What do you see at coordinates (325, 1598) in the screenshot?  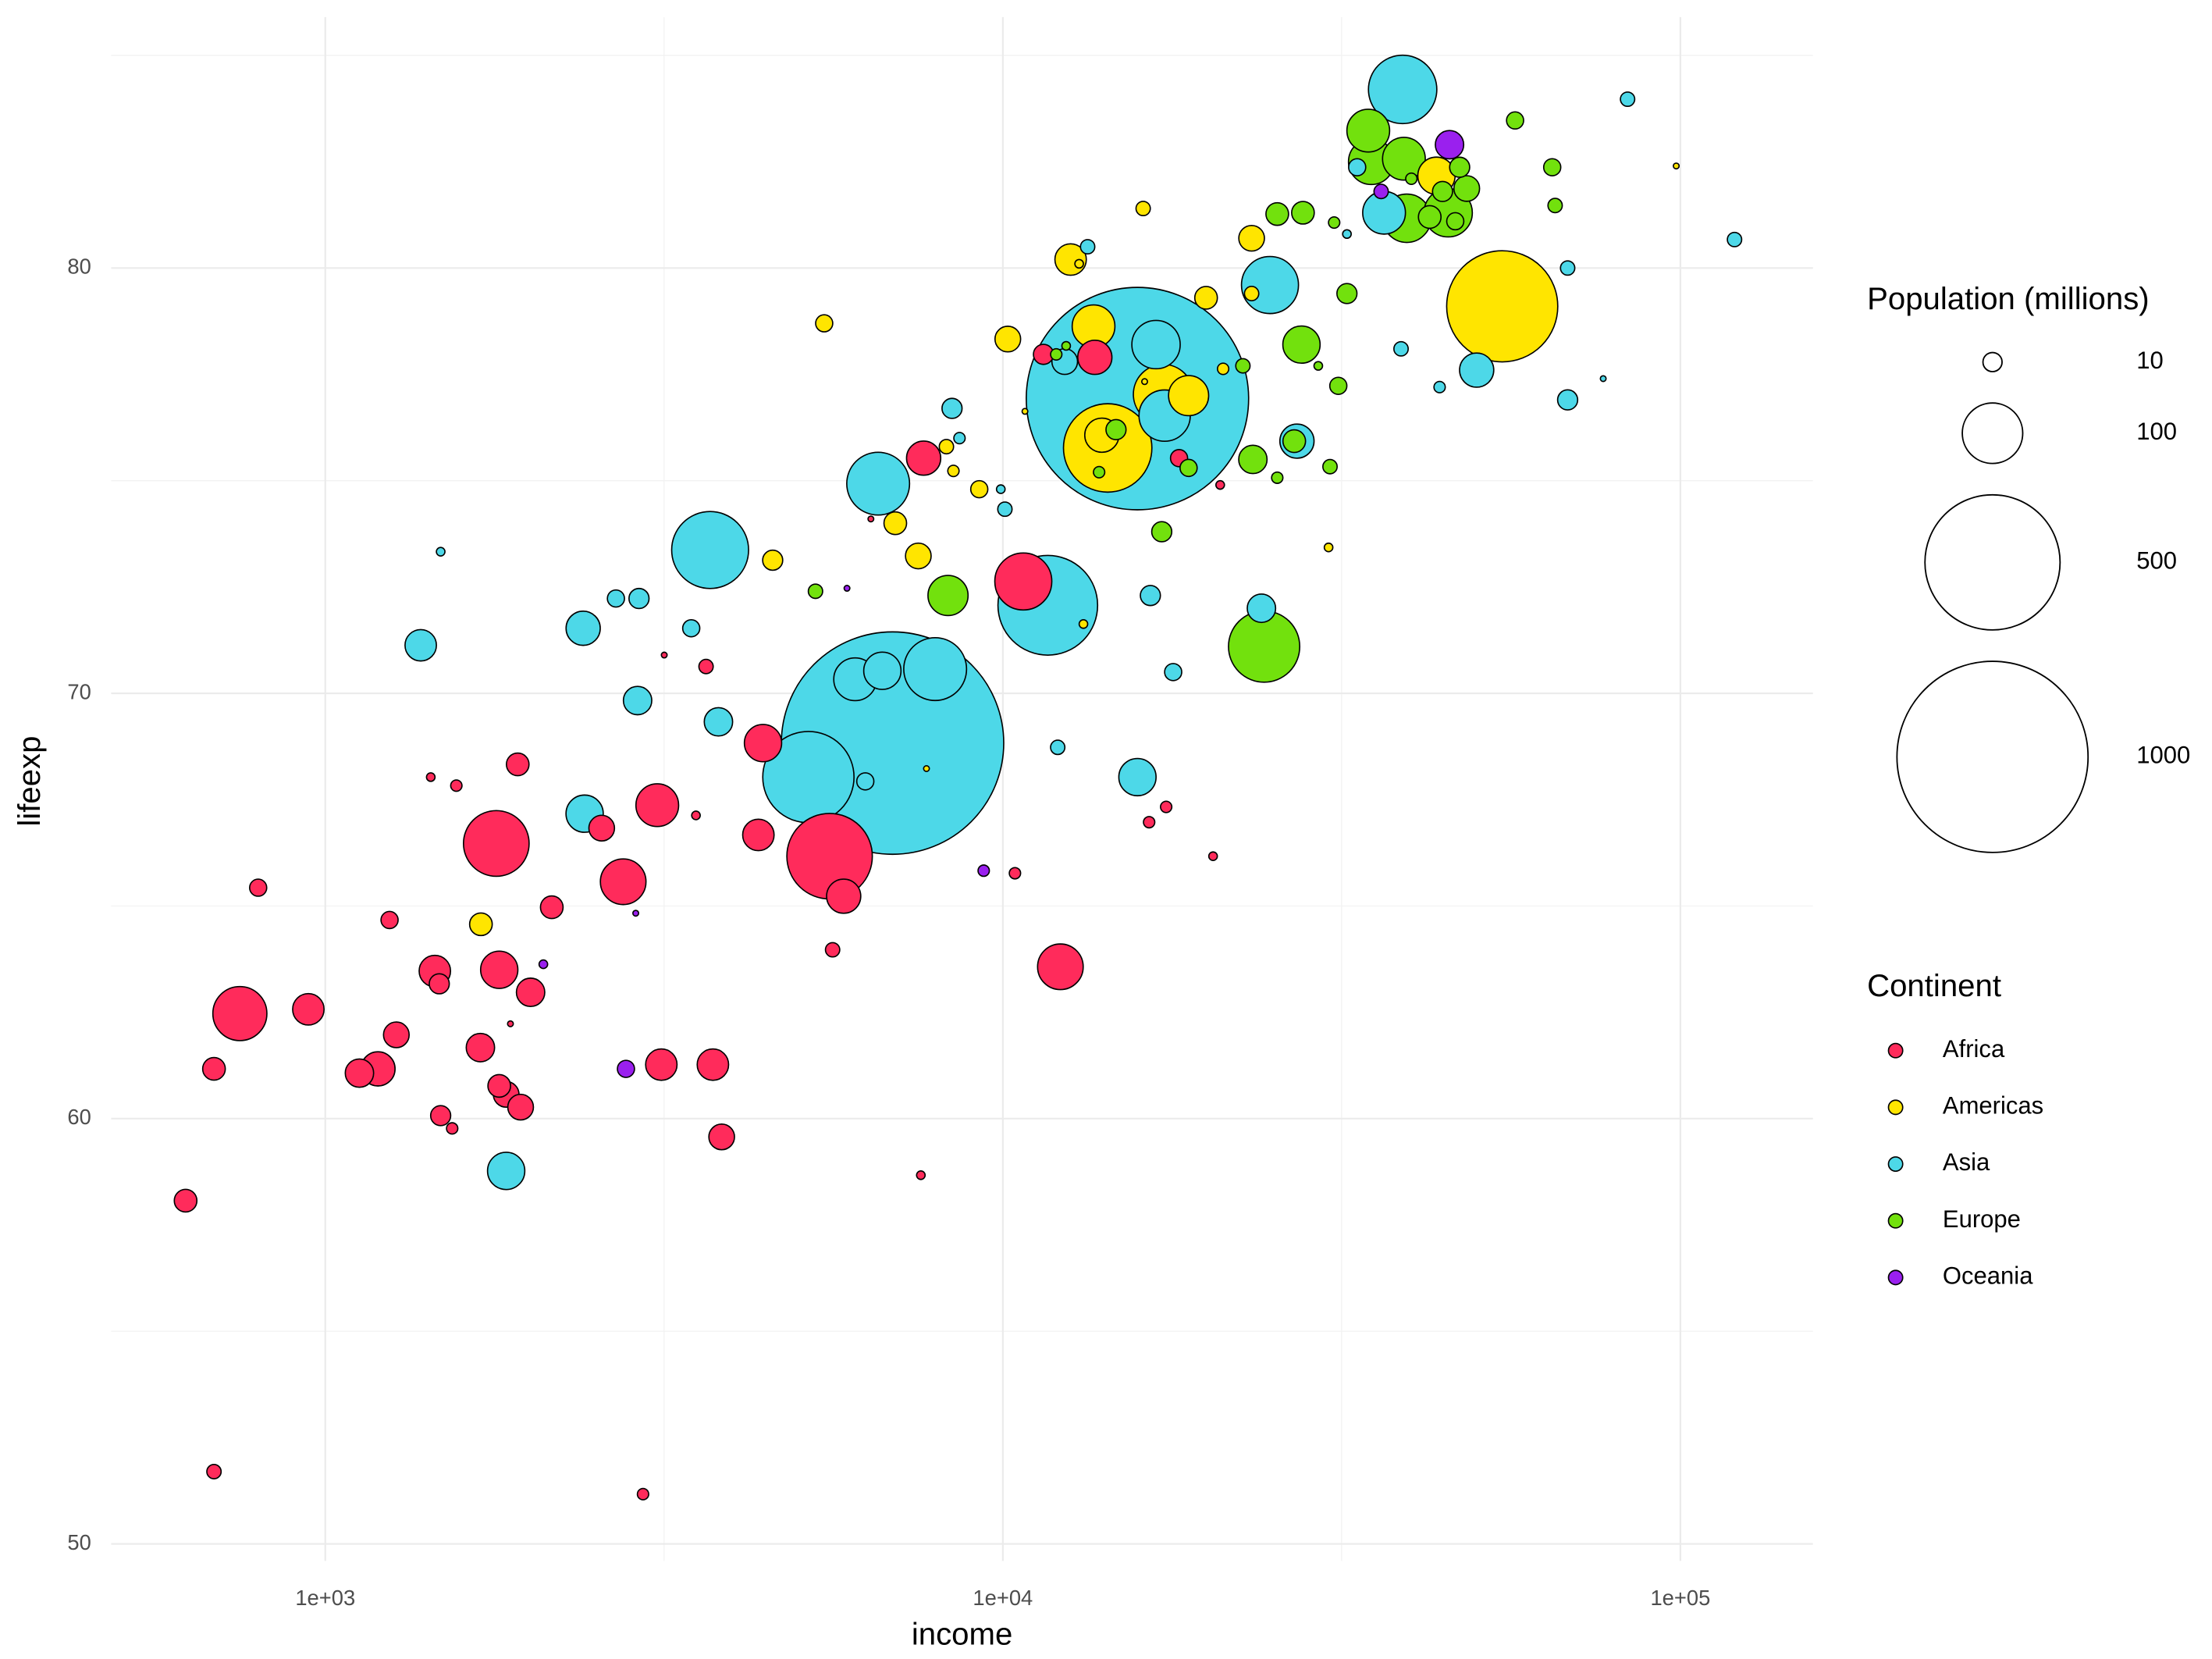 I see `x-tick-label: 1e+03` at bounding box center [325, 1598].